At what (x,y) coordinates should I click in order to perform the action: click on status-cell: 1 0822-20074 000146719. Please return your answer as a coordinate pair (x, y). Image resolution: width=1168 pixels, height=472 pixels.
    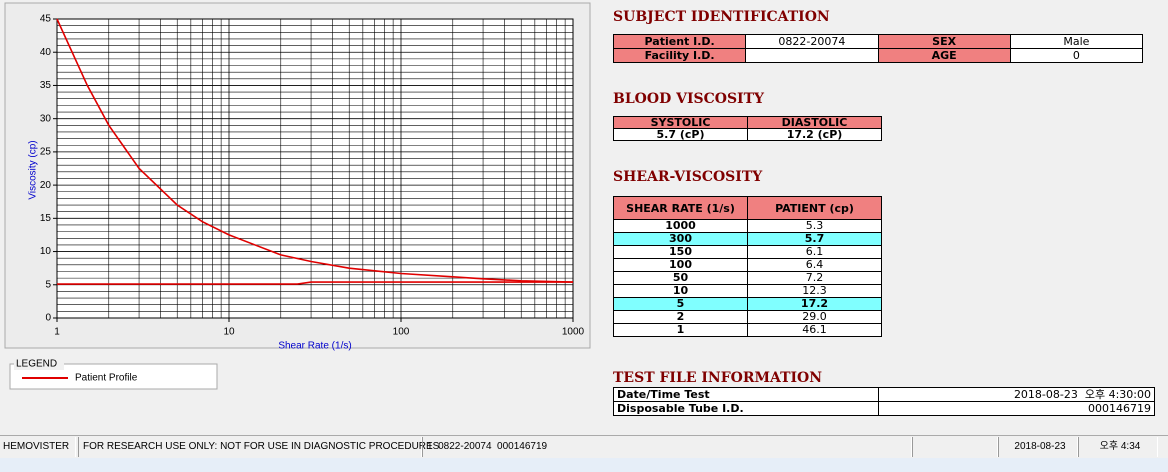
    Looking at the image, I should click on (667, 447).